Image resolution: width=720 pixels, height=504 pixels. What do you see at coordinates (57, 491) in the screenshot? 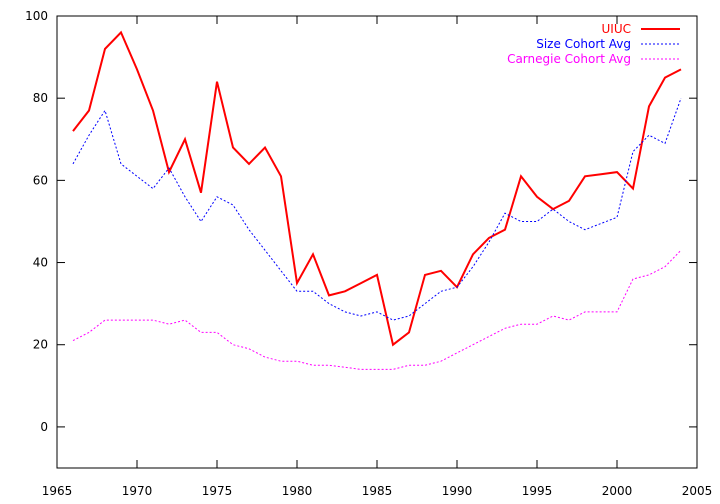
I see `x-tick-label: 1965` at bounding box center [57, 491].